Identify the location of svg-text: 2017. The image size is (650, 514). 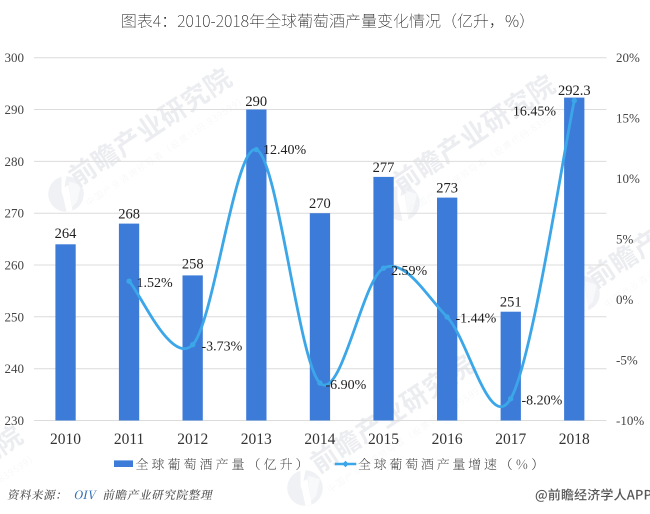
(510, 439).